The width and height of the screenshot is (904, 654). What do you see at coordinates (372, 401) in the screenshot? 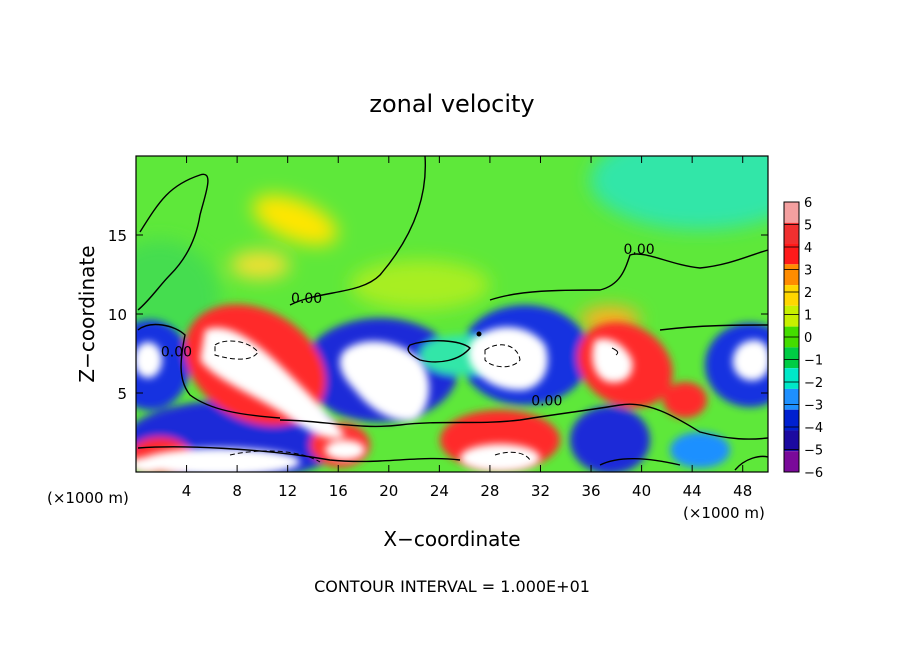
I see `negative-contours` at bounding box center [372, 401].